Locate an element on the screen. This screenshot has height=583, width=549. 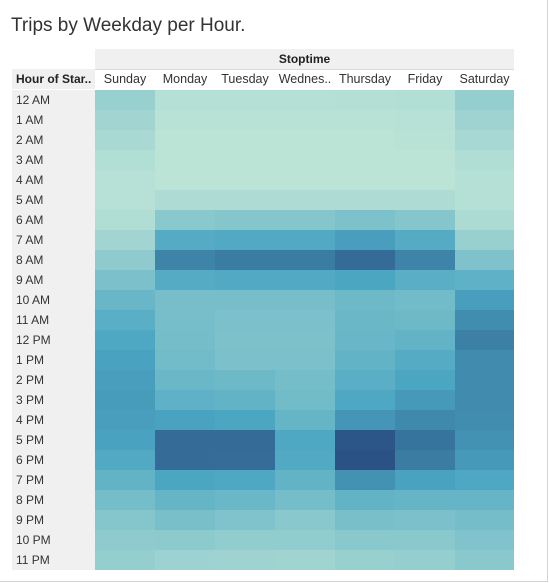
row-label-12: 12 PM is located at coordinates (33, 340).